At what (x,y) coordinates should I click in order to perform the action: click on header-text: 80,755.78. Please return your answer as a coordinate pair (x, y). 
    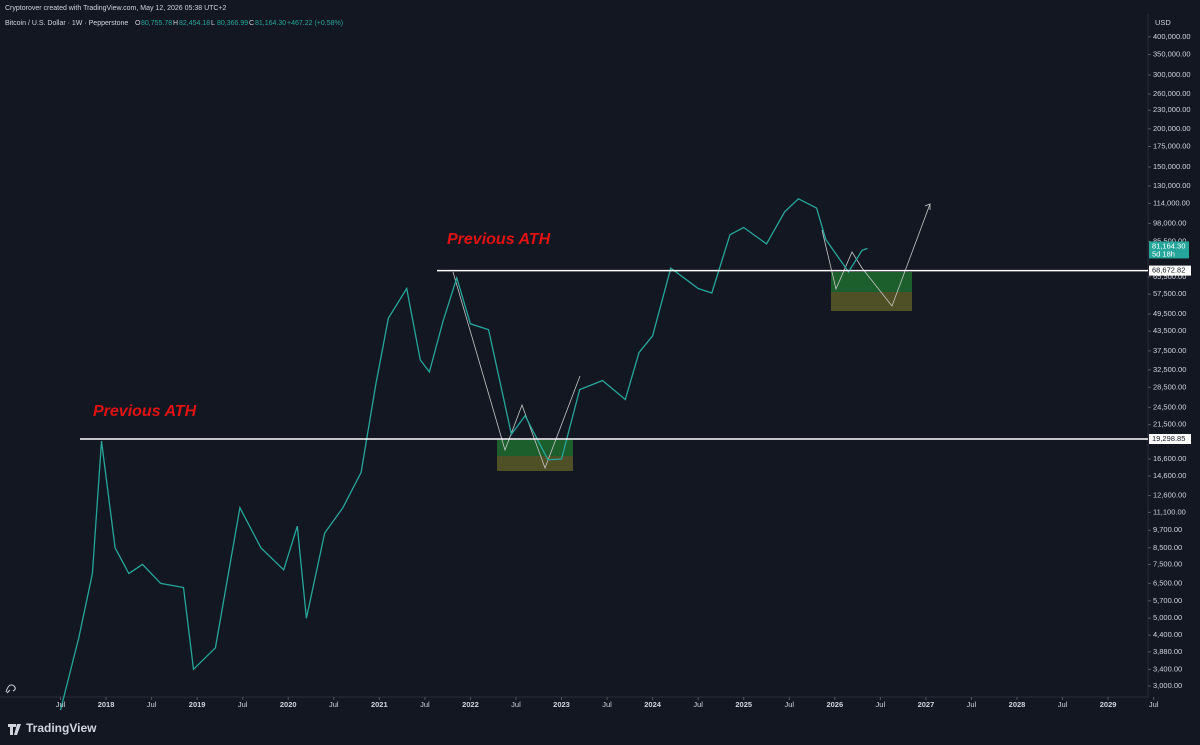
    Looking at the image, I should click on (156, 23).